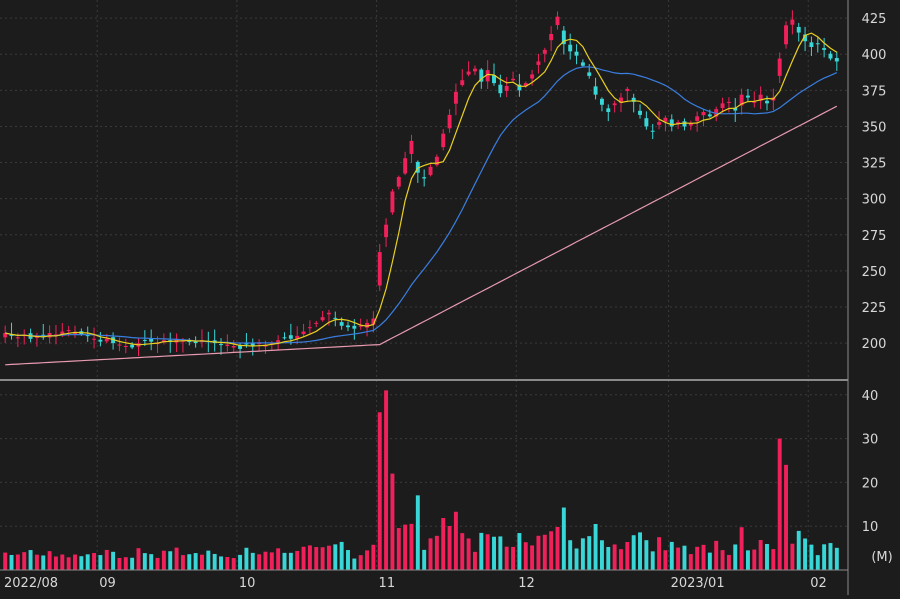  What do you see at coordinates (870, 440) in the screenshot?
I see `volume-tick-label: 30` at bounding box center [870, 440].